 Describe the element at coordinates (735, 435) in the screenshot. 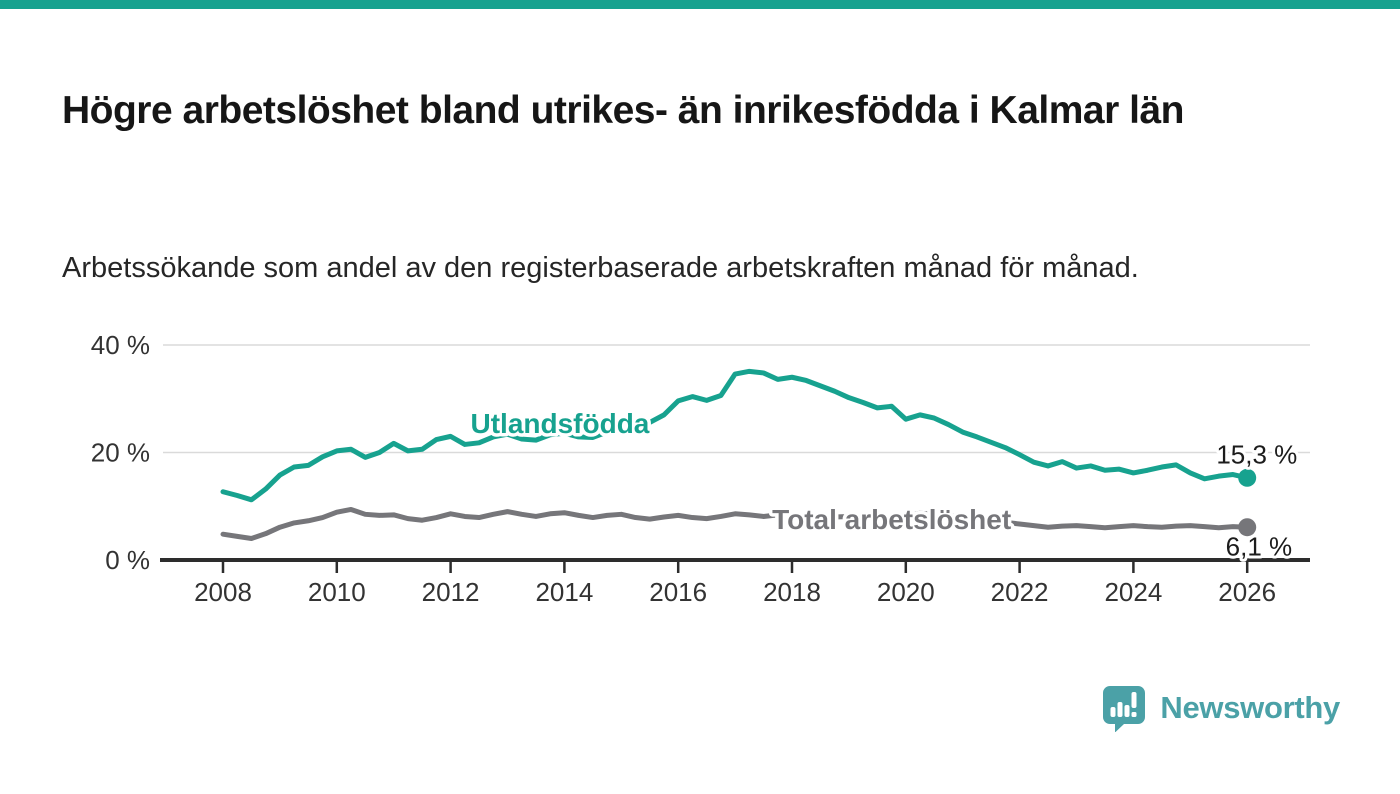

I see `series-line-utlandsf-dda` at that location.